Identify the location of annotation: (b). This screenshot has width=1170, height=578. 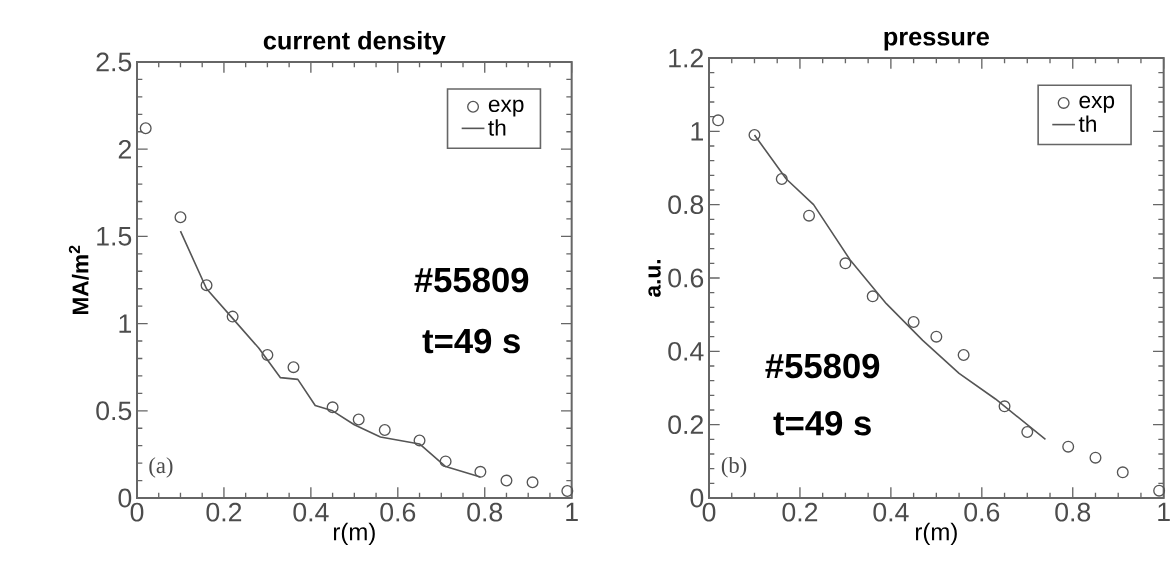
(734, 467).